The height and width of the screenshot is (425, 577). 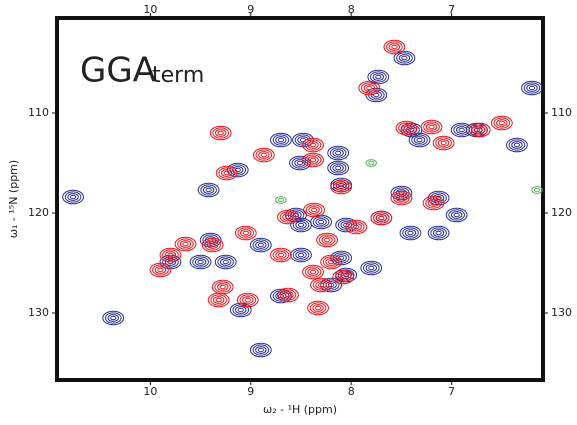 I want to click on x-tick-label-top: 10, so click(x=150, y=9).